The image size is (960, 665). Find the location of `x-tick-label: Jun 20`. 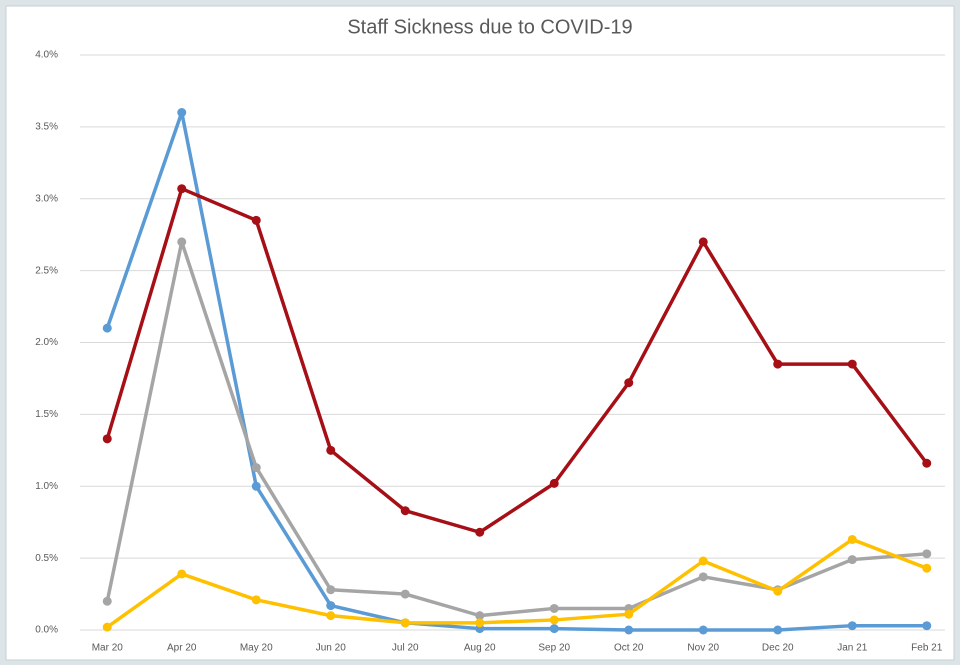

x-tick-label: Jun 20 is located at coordinates (331, 648).